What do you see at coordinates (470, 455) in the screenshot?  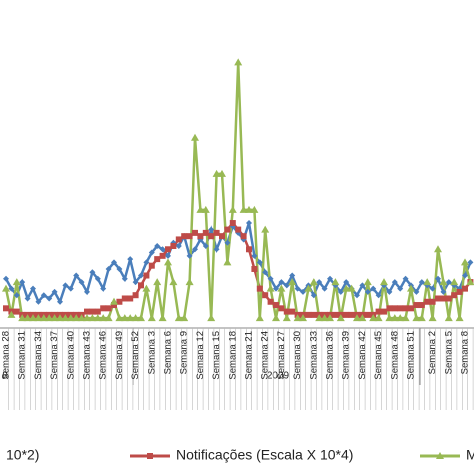 I see `legend-label: M` at bounding box center [470, 455].